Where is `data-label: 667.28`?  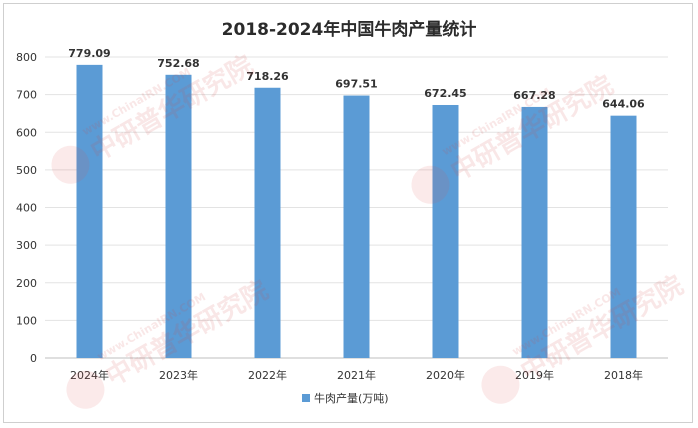
data-label: 667.28 is located at coordinates (534, 95).